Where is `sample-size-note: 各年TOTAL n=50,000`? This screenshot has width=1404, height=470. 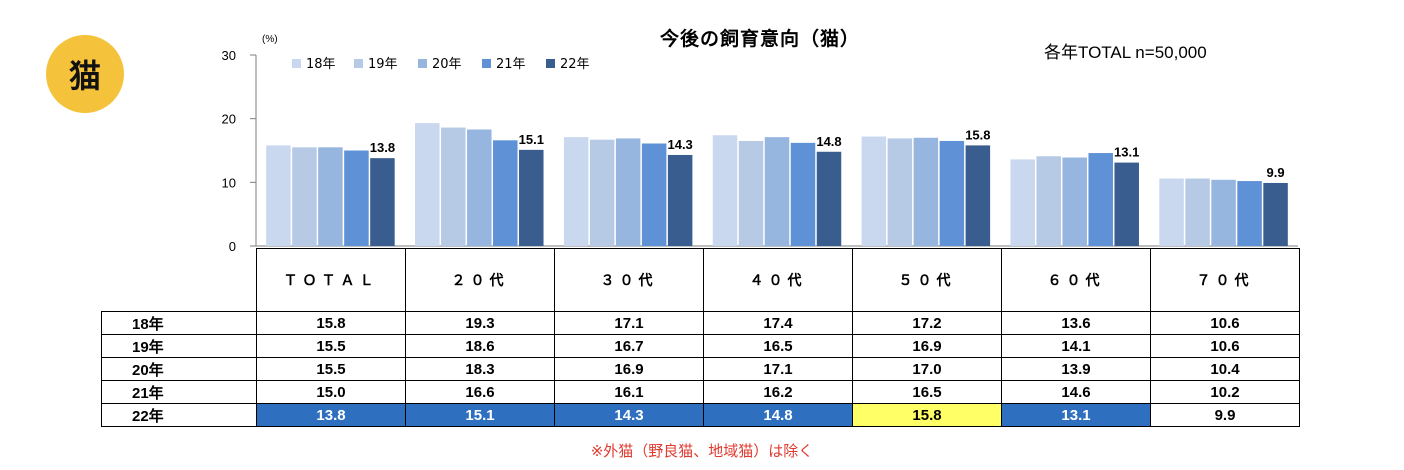
sample-size-note: 各年TOTAL n=50,000 is located at coordinates (1125, 52).